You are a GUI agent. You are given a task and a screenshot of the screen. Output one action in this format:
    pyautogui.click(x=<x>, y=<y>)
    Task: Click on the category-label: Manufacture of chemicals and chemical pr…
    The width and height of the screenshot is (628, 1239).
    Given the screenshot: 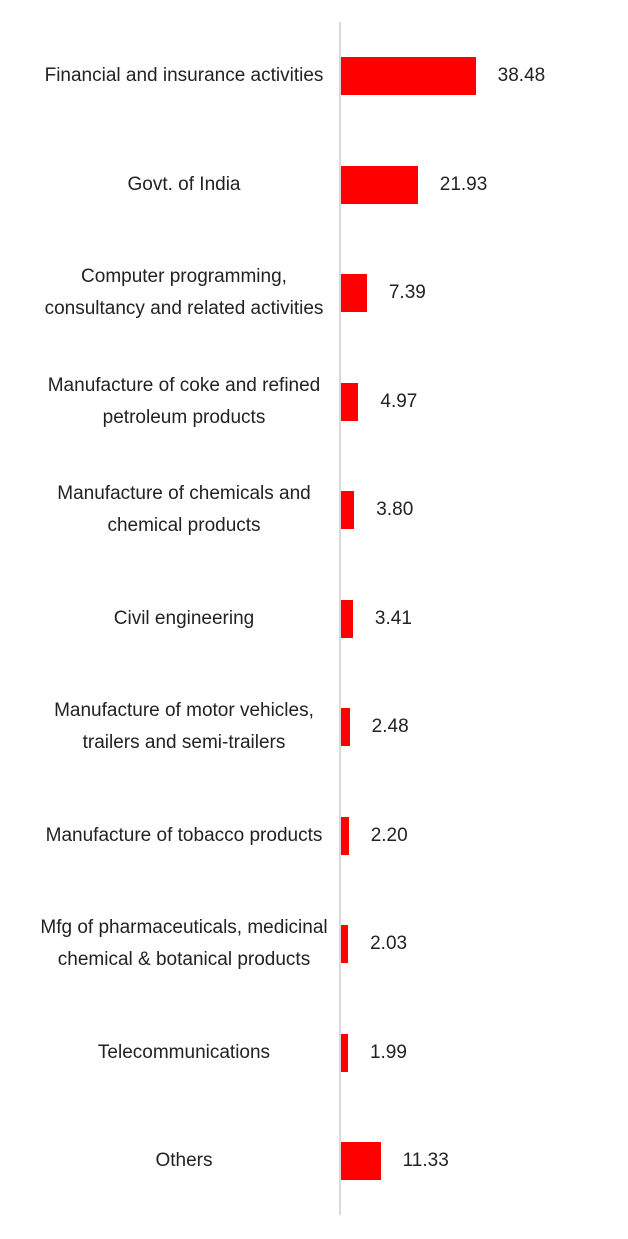 What is the action you would take?
    pyautogui.click(x=184, y=509)
    